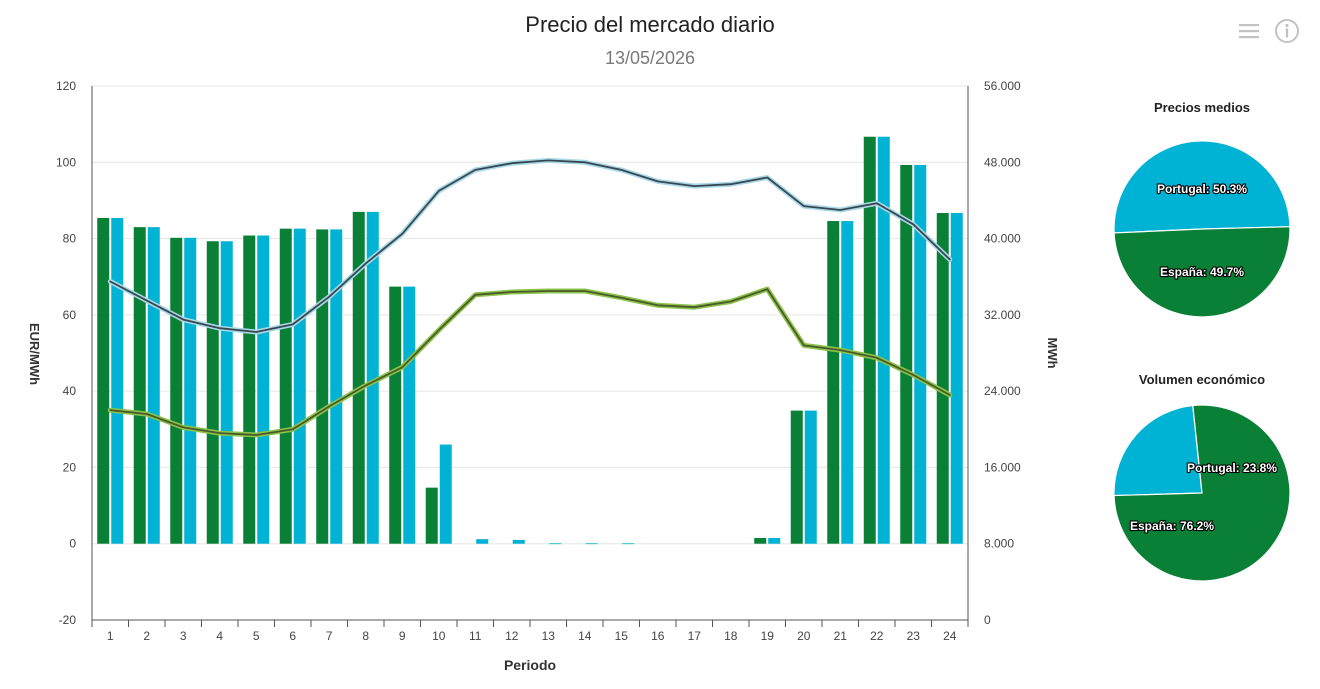 Image resolution: width=1320 pixels, height=689 pixels. I want to click on y-tick-label: 80, so click(70, 239).